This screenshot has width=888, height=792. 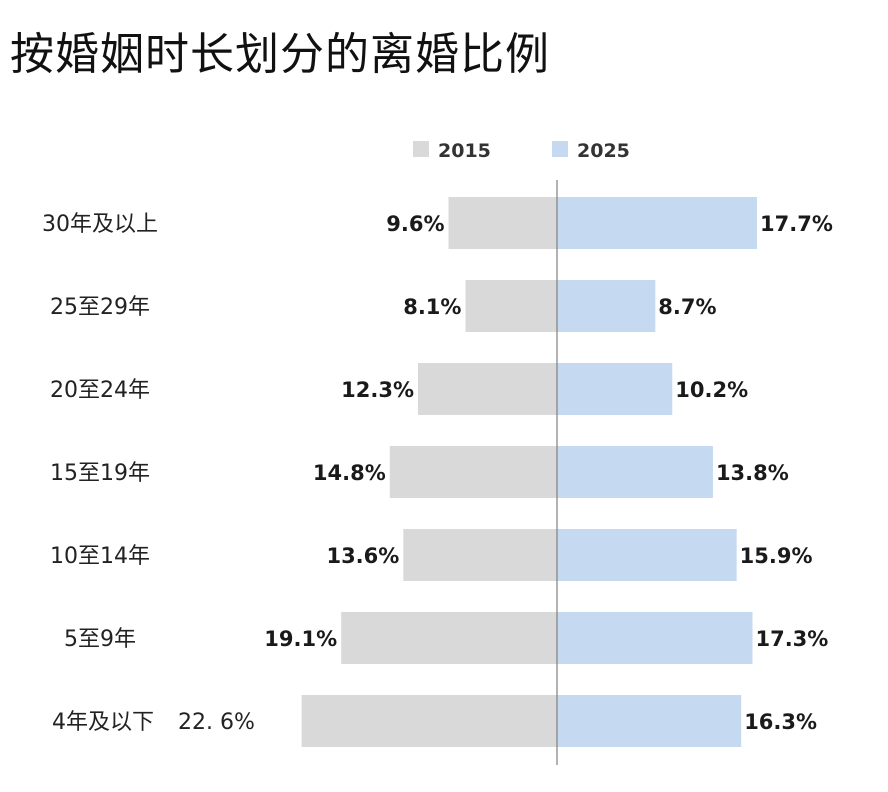 What do you see at coordinates (100, 307) in the screenshot?
I see `category-label-1: 25至29年` at bounding box center [100, 307].